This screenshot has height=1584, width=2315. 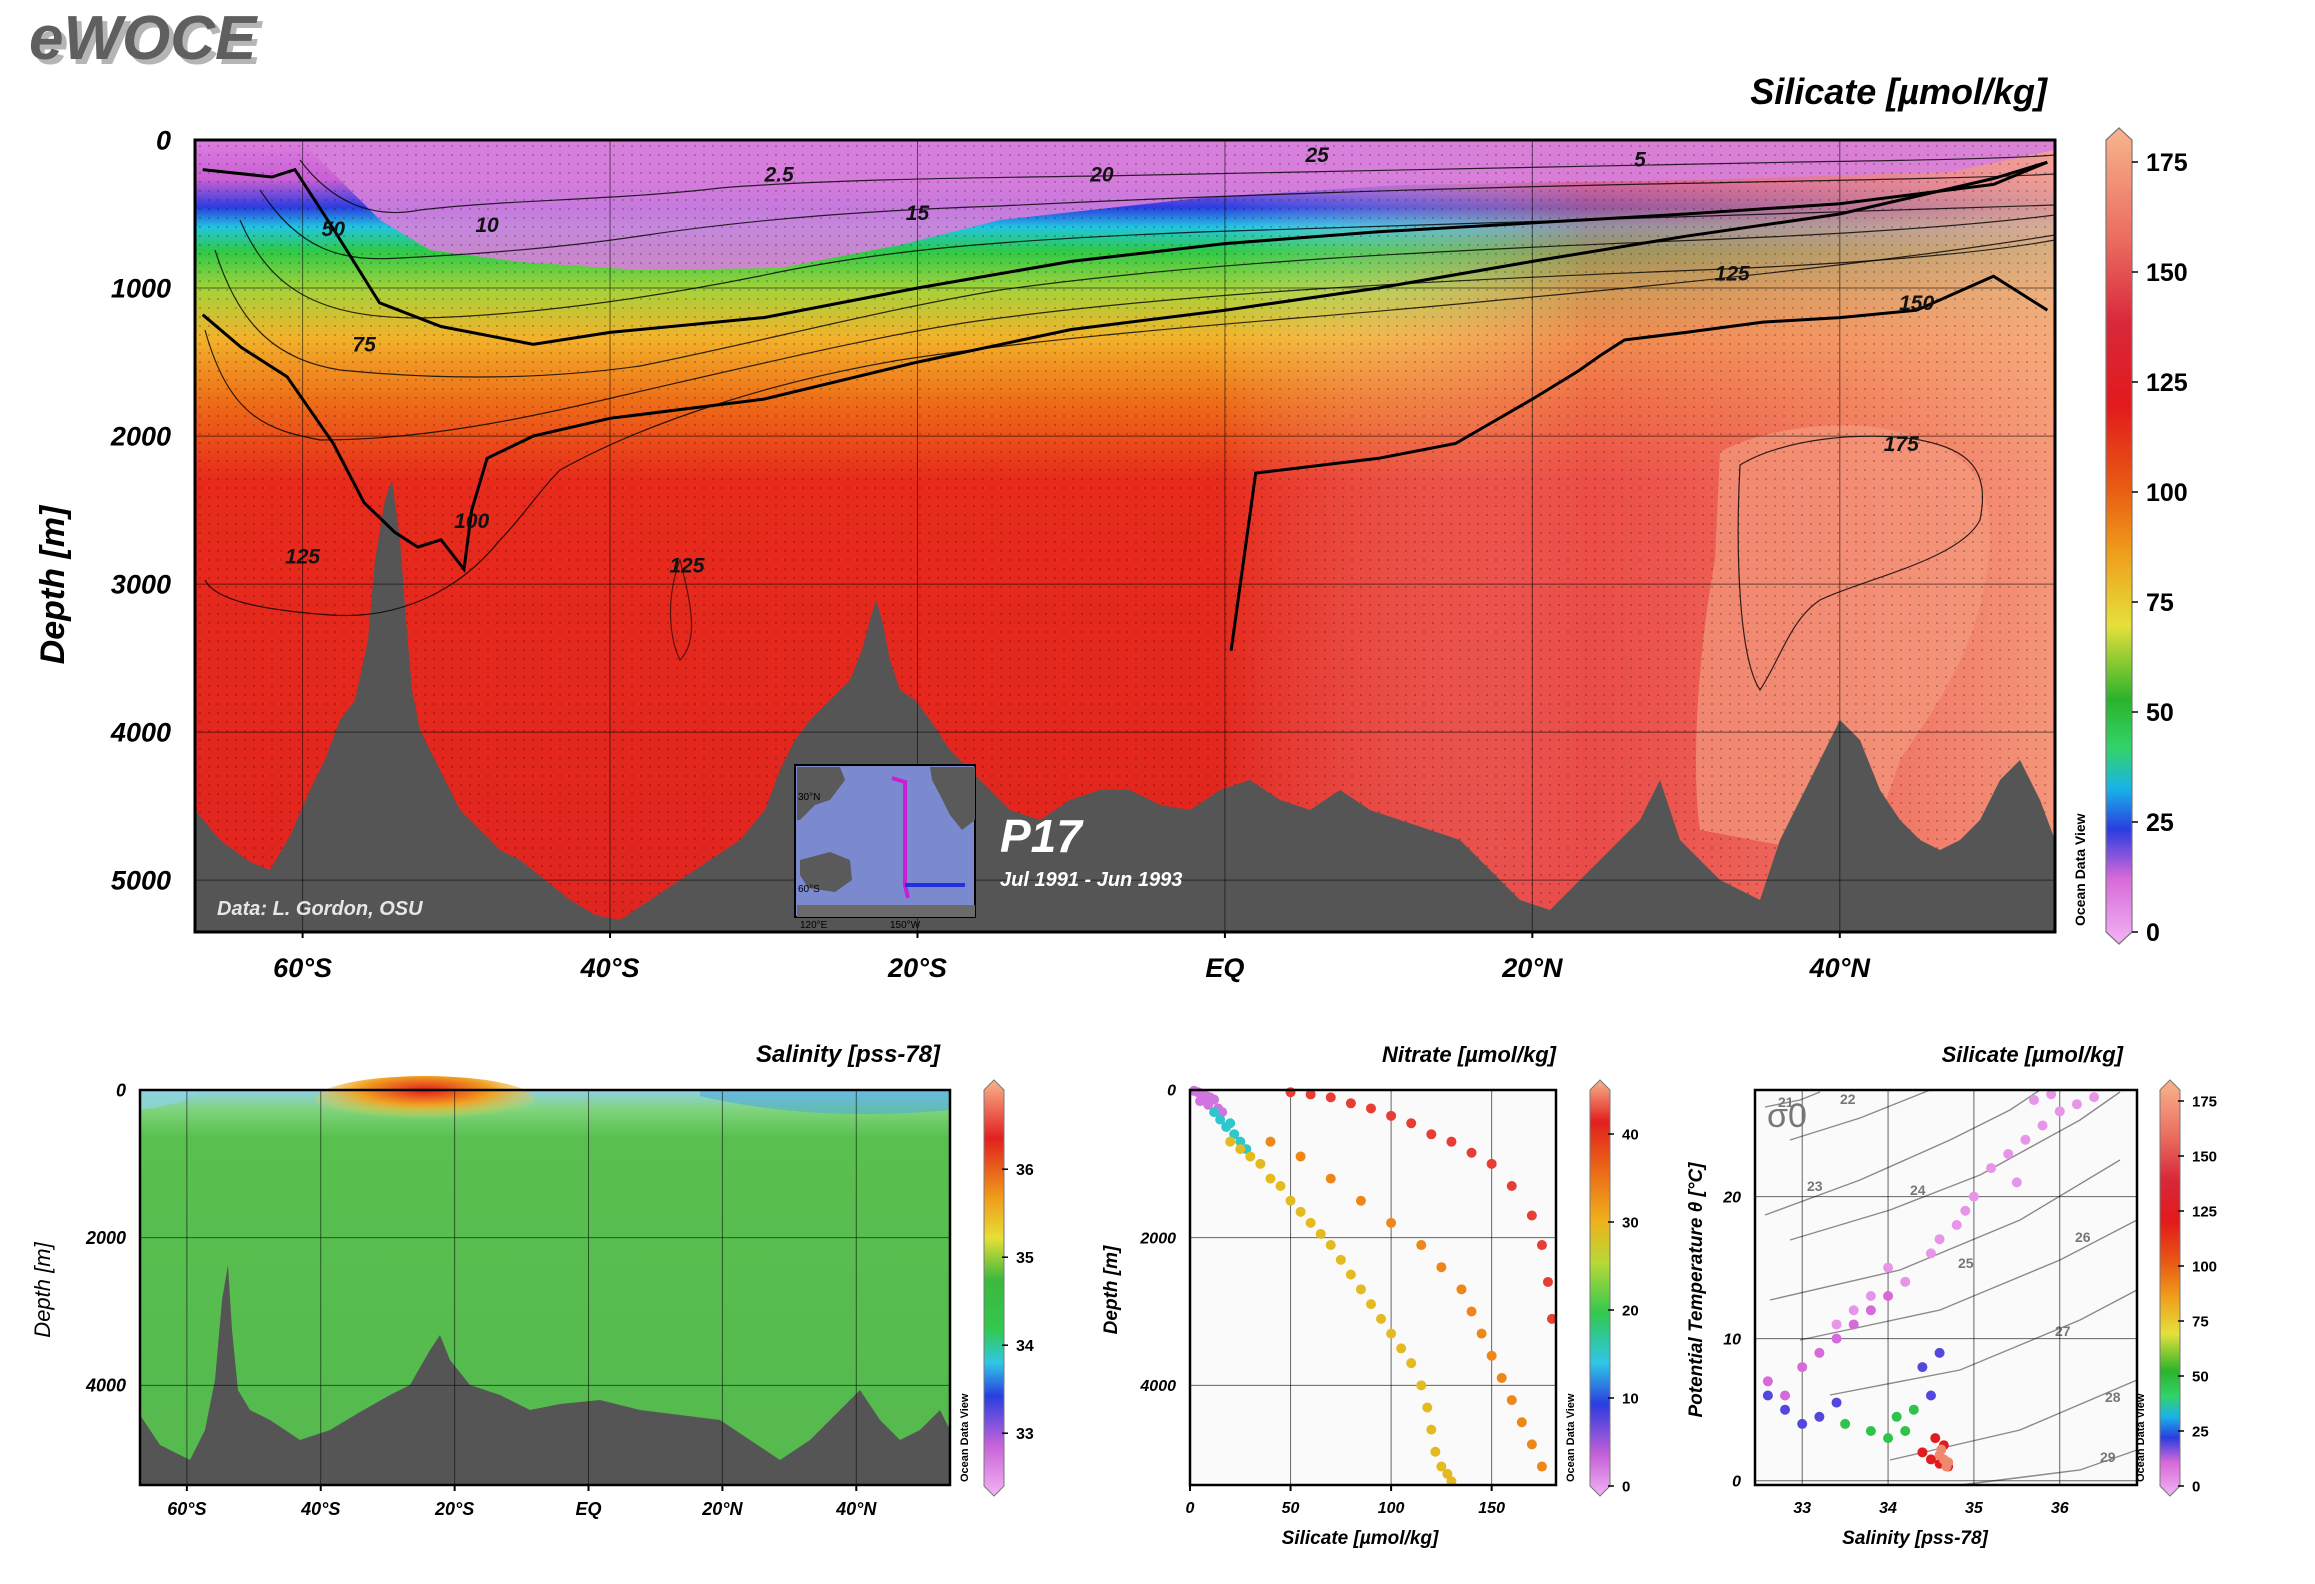 What do you see at coordinates (1091, 880) in the screenshot?
I see `cruise-period: Jul 1991 - Jun 1993` at bounding box center [1091, 880].